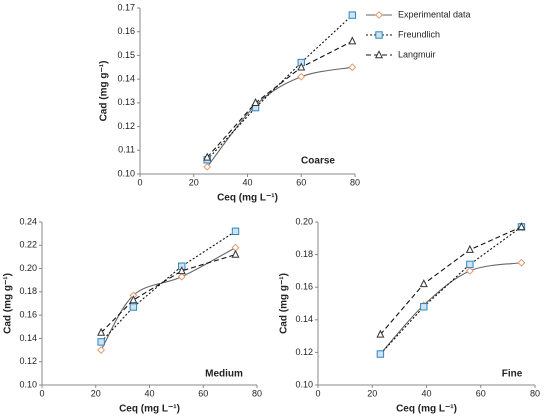 This screenshot has height=417, width=550. What do you see at coordinates (126, 55) in the screenshot?
I see `y-tick-label: 0.15` at bounding box center [126, 55].